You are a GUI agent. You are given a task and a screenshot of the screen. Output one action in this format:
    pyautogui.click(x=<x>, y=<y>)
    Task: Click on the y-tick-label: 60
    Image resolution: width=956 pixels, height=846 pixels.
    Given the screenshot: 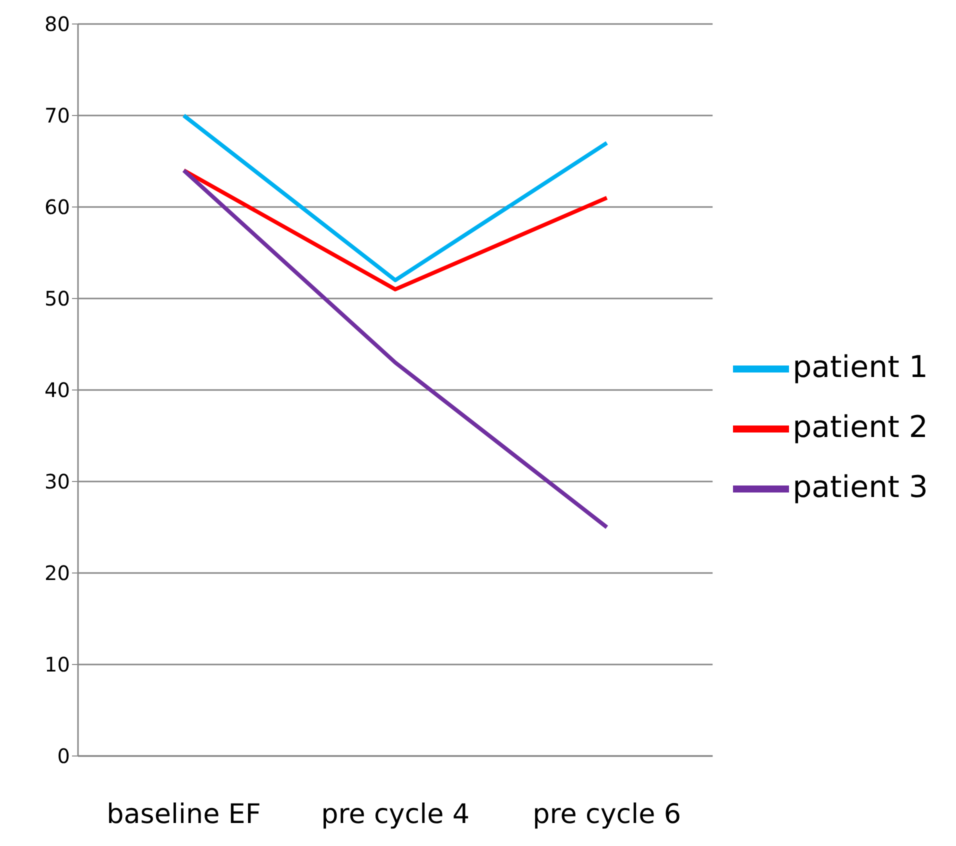 What is the action you would take?
    pyautogui.click(x=57, y=207)
    